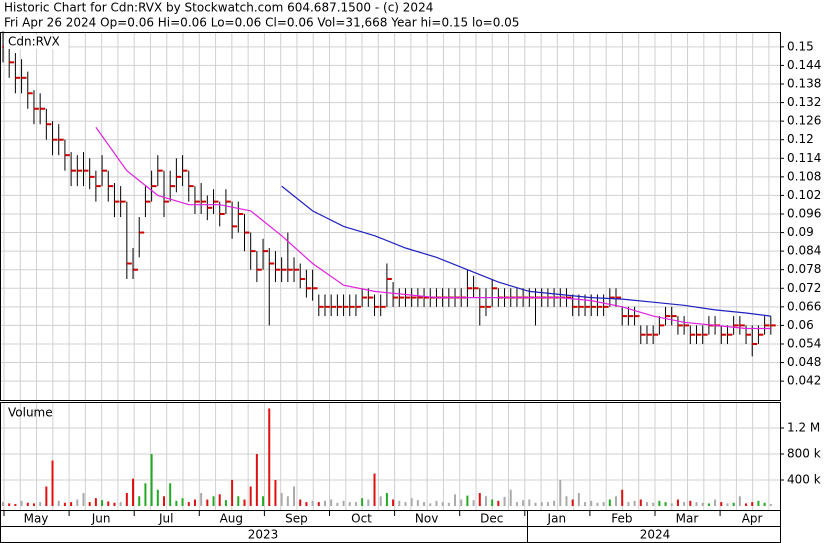  I want to click on symbol-label: Cdn:RVX, so click(34, 42).